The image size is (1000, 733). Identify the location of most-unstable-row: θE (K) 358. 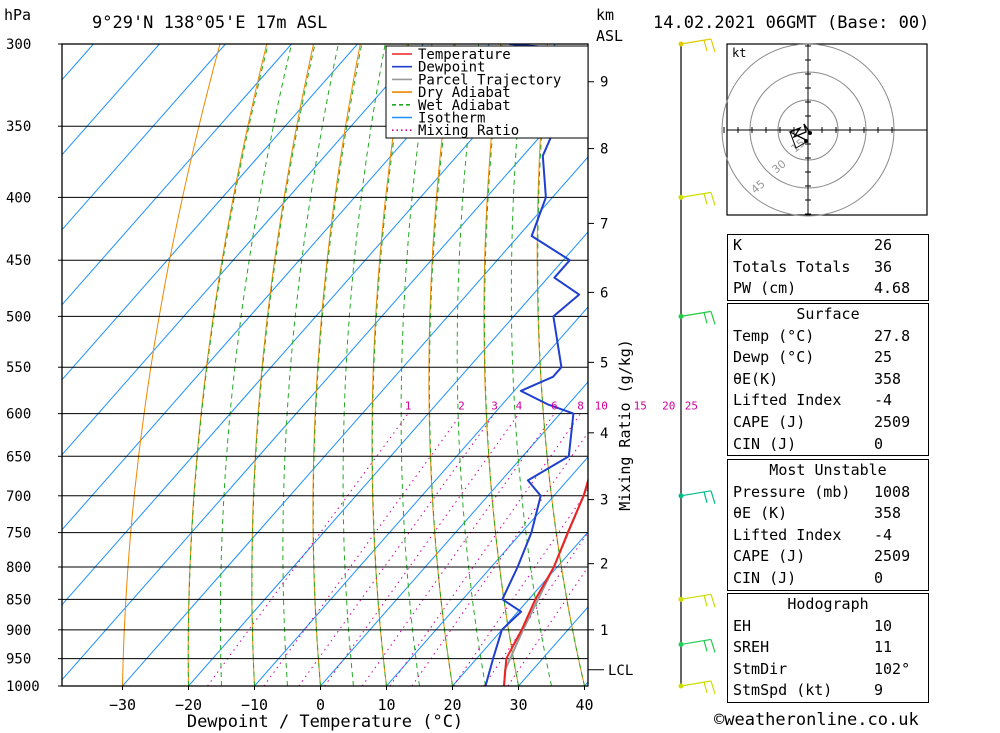
(817, 513).